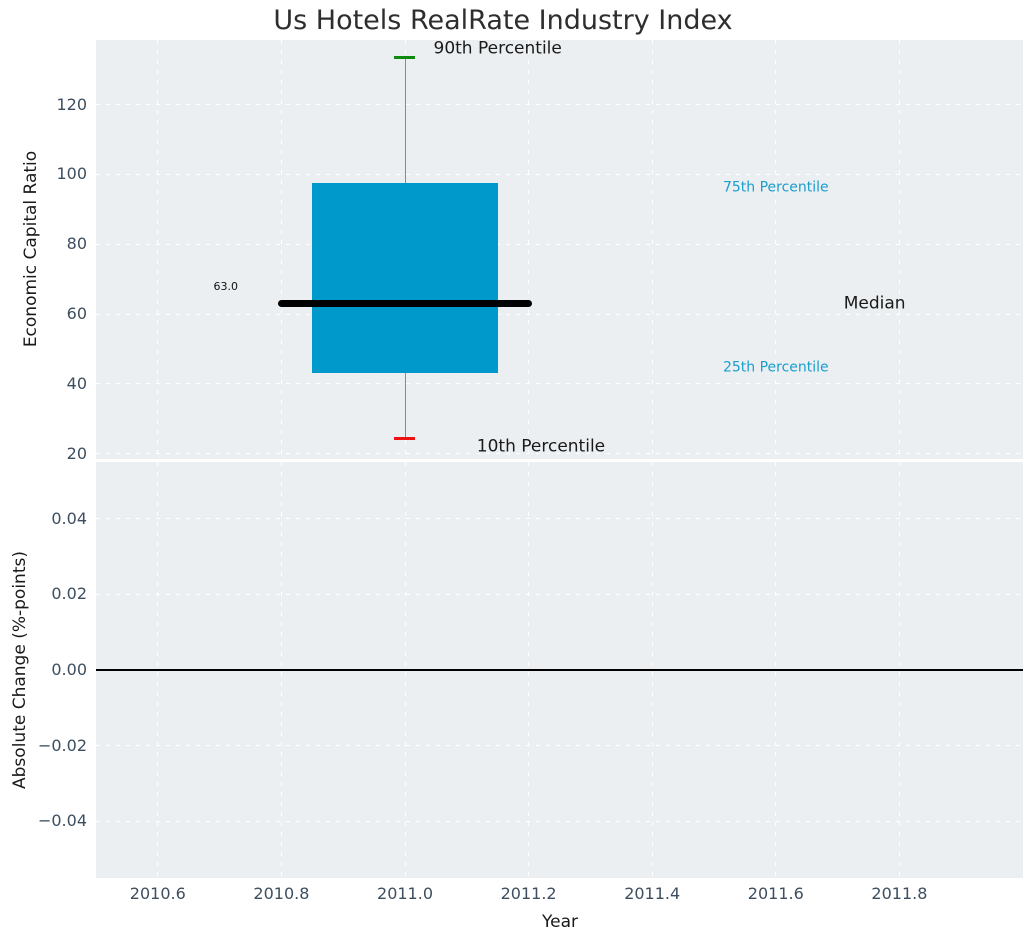 This screenshot has width=1034, height=942. Describe the element at coordinates (899, 893) in the screenshot. I see `x-tick-label: 2011.8` at that location.